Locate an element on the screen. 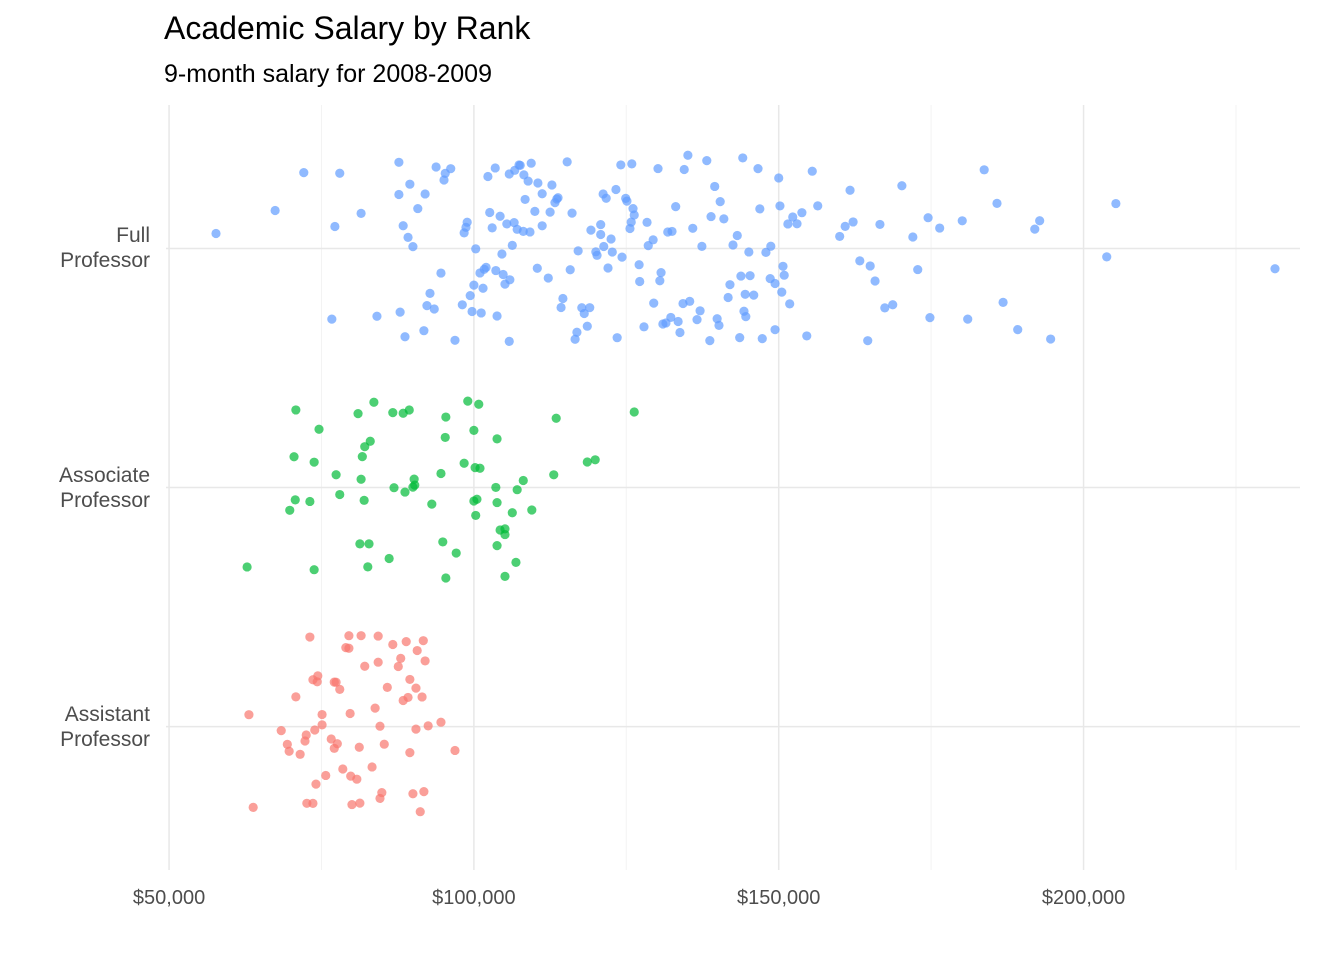 This screenshot has width=1344, height=960. x-tick-label: $50,000 is located at coordinates (169, 898).